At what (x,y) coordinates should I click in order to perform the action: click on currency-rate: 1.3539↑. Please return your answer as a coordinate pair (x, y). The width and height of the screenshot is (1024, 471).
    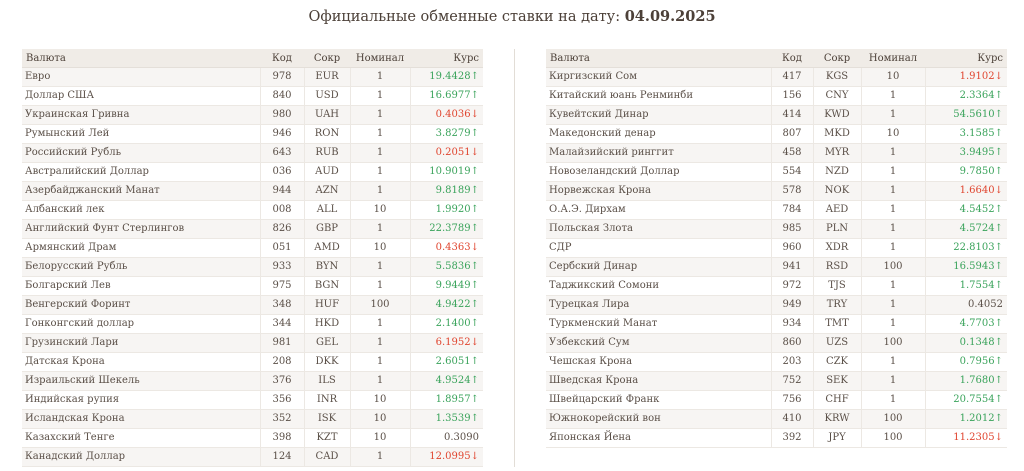
    Looking at the image, I should click on (446, 419).